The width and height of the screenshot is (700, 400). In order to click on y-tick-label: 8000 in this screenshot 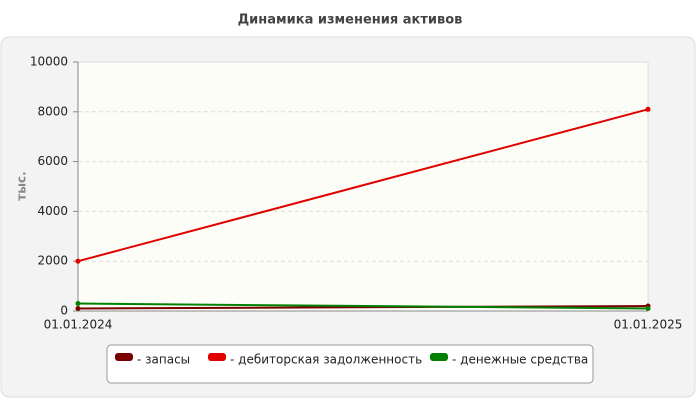, I will do `click(52, 111)`.